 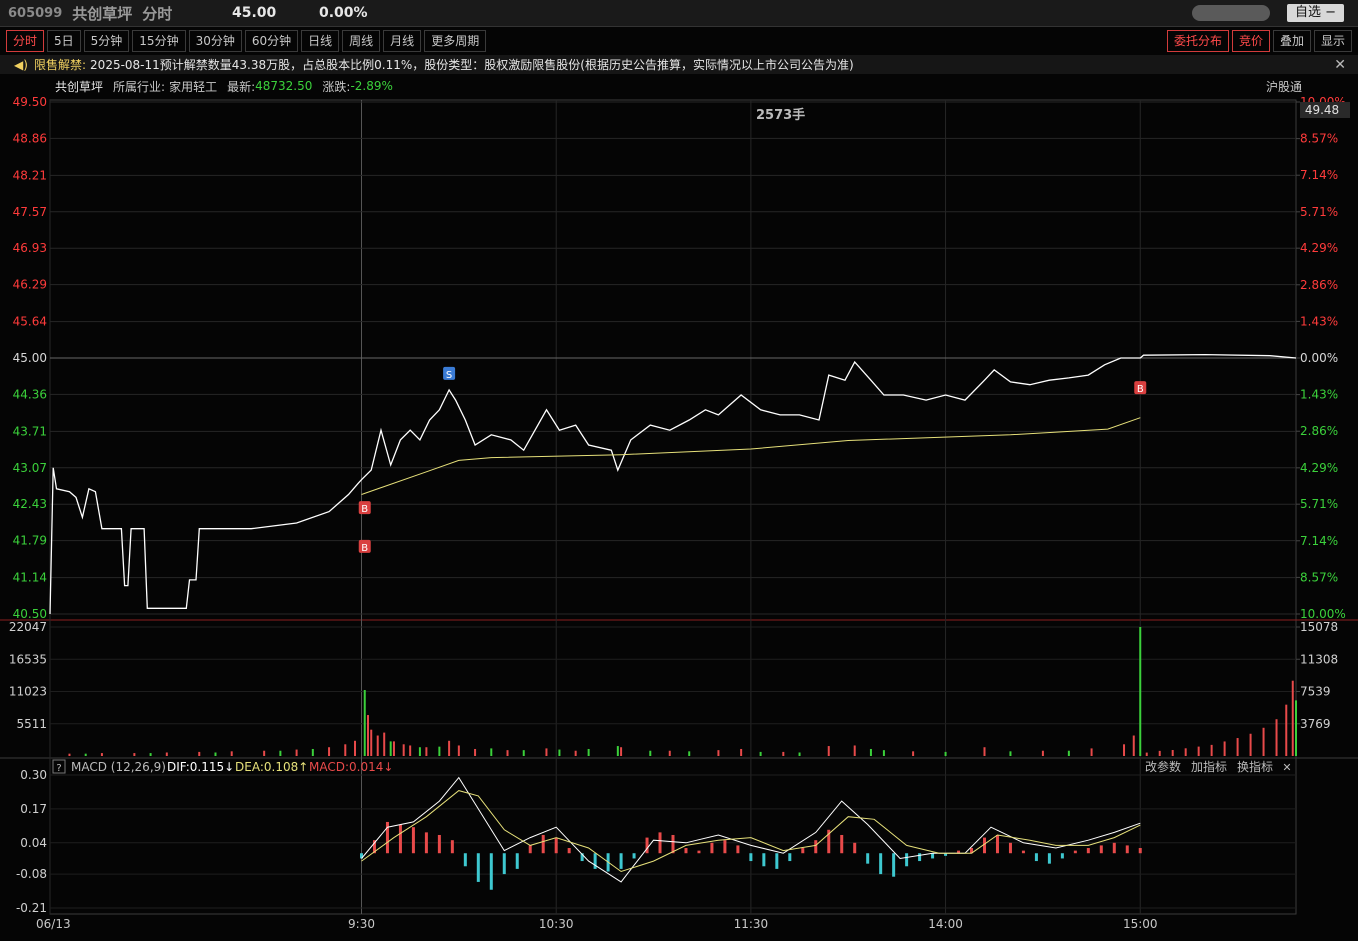 What do you see at coordinates (1286, 767) in the screenshot?
I see `close-indicator: ✕` at bounding box center [1286, 767].